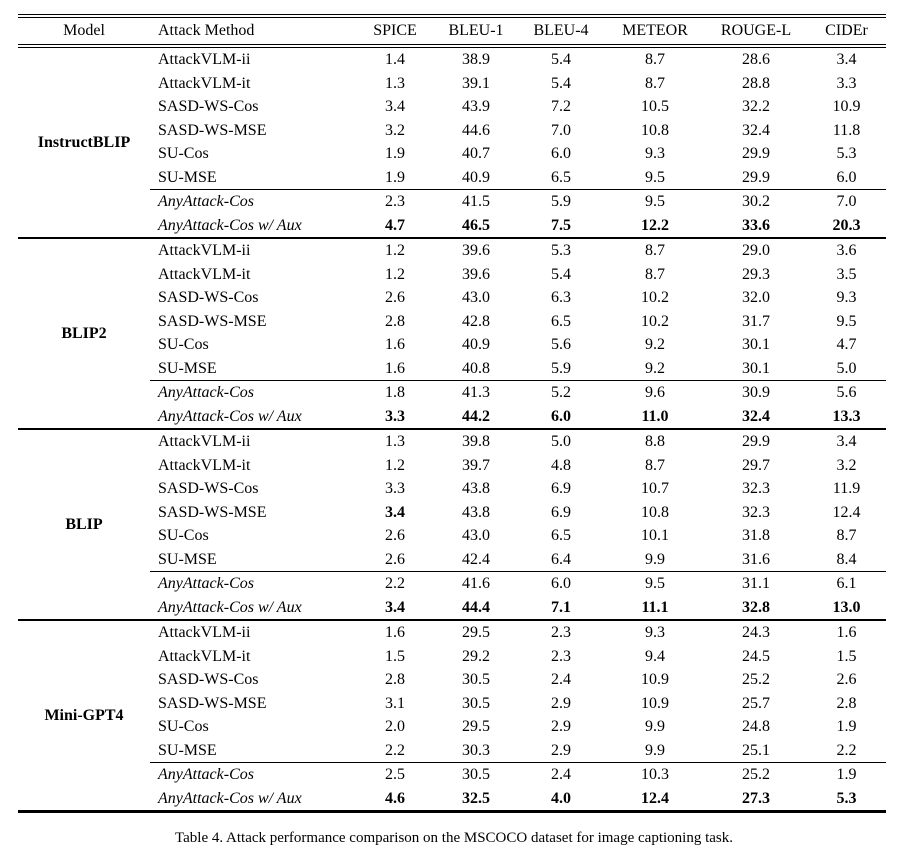 The width and height of the screenshot is (908, 864). Describe the element at coordinates (452, 154) in the screenshot. I see `table-row: SU-Cos 1.9 40.7 6.0 9.3 29.9 5.3` at that location.